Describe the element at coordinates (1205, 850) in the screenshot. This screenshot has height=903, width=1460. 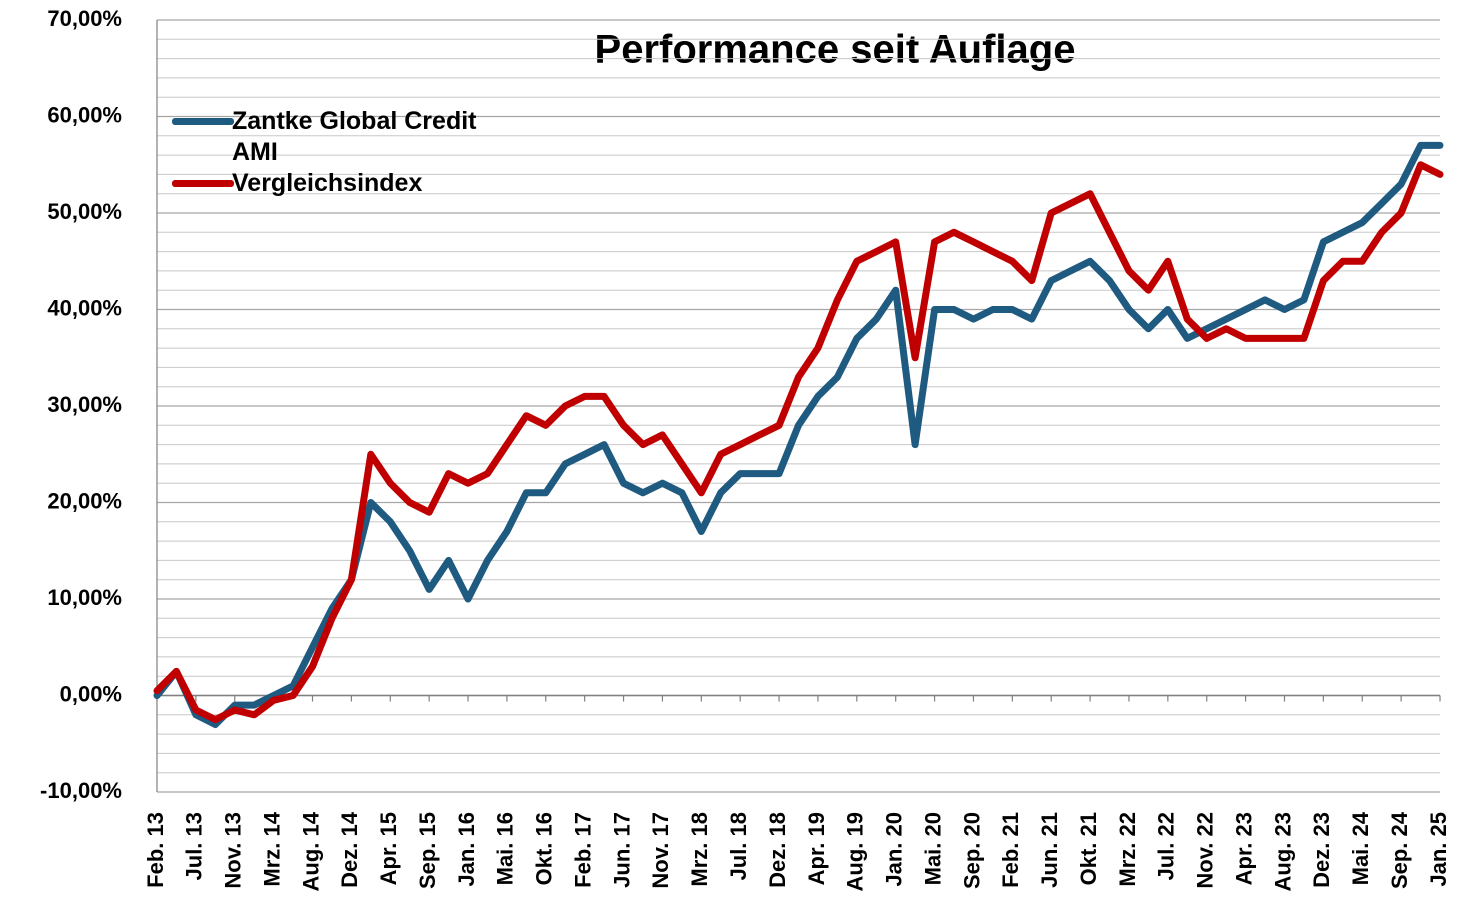
I see `x-tick-label: Nov. 22` at that location.